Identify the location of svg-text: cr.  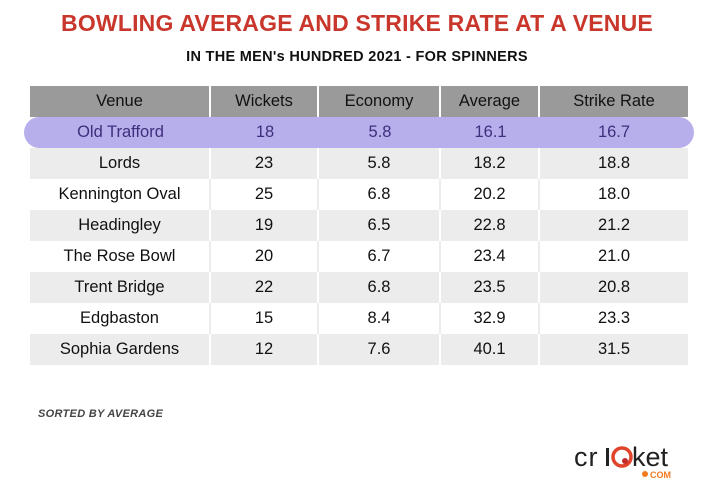
(586, 457).